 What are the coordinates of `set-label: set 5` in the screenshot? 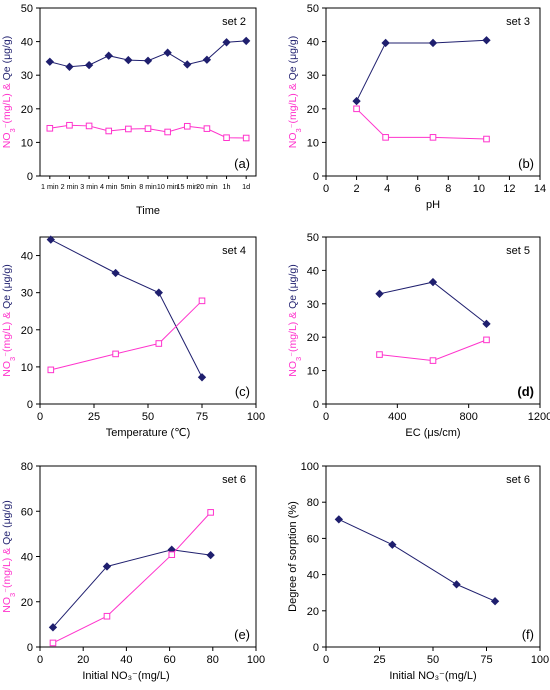 It's located at (518, 251).